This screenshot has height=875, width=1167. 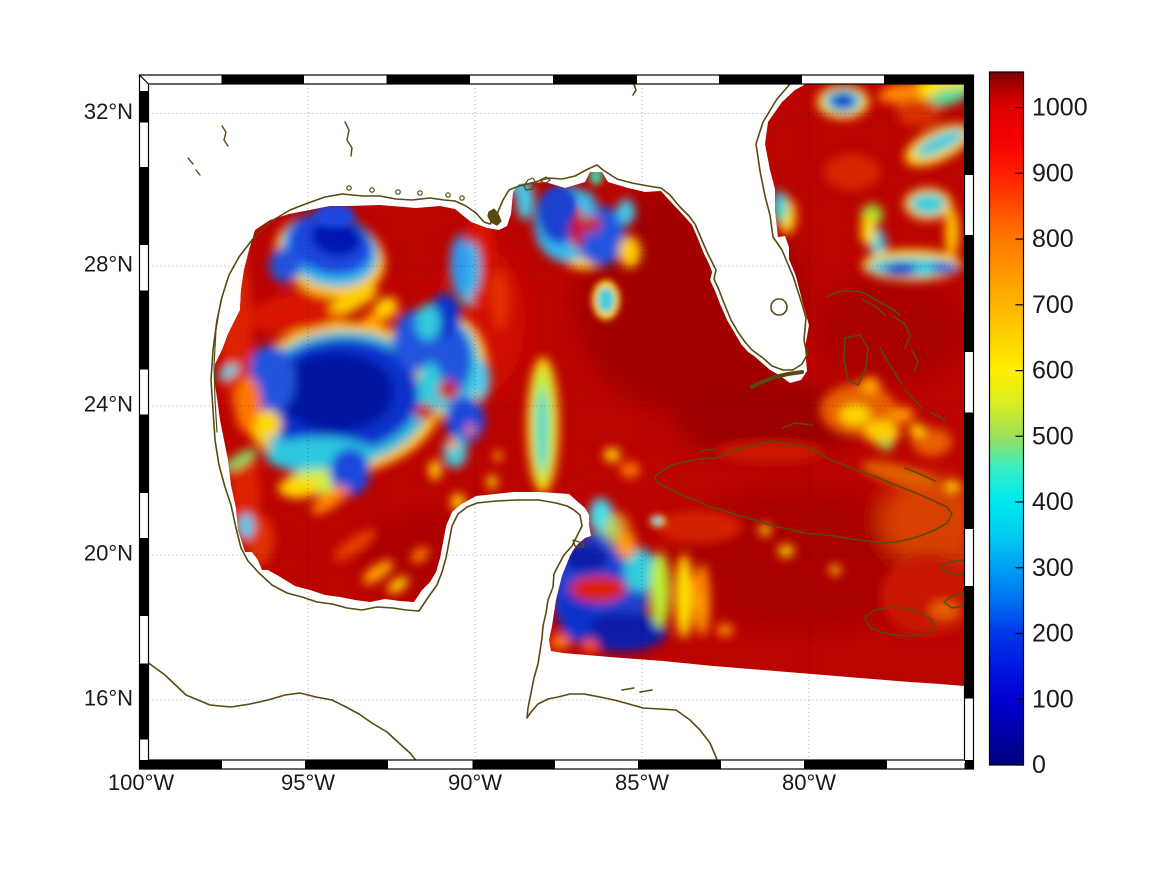 What do you see at coordinates (108, 111) in the screenshot?
I see `svg-text: 32°N` at bounding box center [108, 111].